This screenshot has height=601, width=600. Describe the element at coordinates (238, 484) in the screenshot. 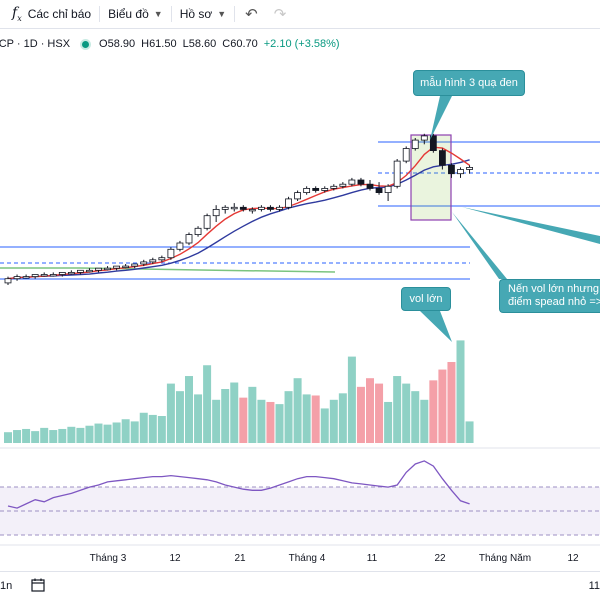

I see `rsi-line` at that location.